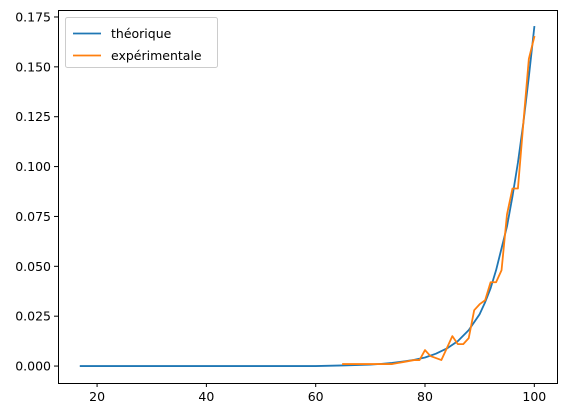 This screenshot has width=574, height=417. Describe the element at coordinates (156, 55) in the screenshot. I see `legend-label-experimentale: expérimentale` at that location.